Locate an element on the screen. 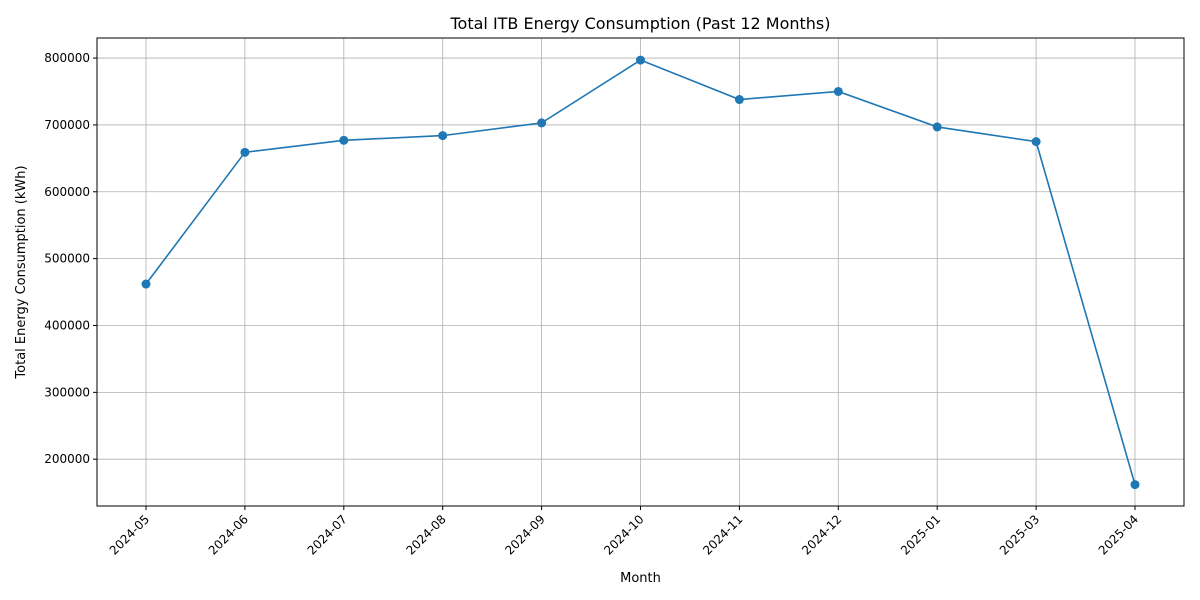 The image size is (1200, 600). y-tick-label: 200000 is located at coordinates (67, 459).